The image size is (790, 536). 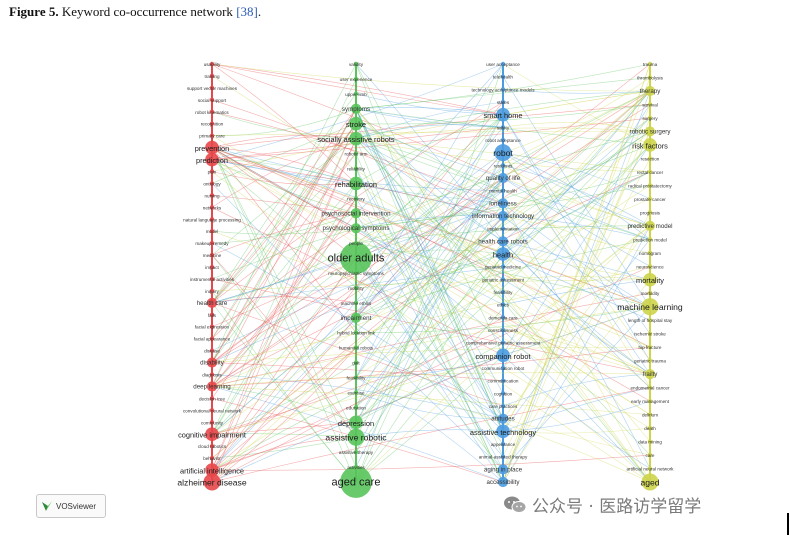 What do you see at coordinates (247, 11) in the screenshot?
I see `figure-reference-link: [38]` at bounding box center [247, 11].